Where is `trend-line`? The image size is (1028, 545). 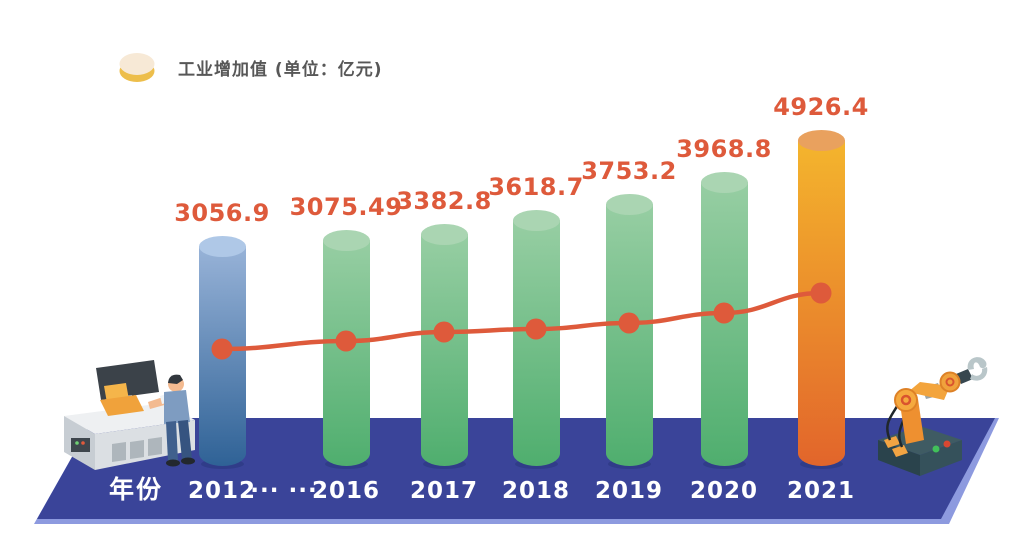
trend-line is located at coordinates (521, 321).